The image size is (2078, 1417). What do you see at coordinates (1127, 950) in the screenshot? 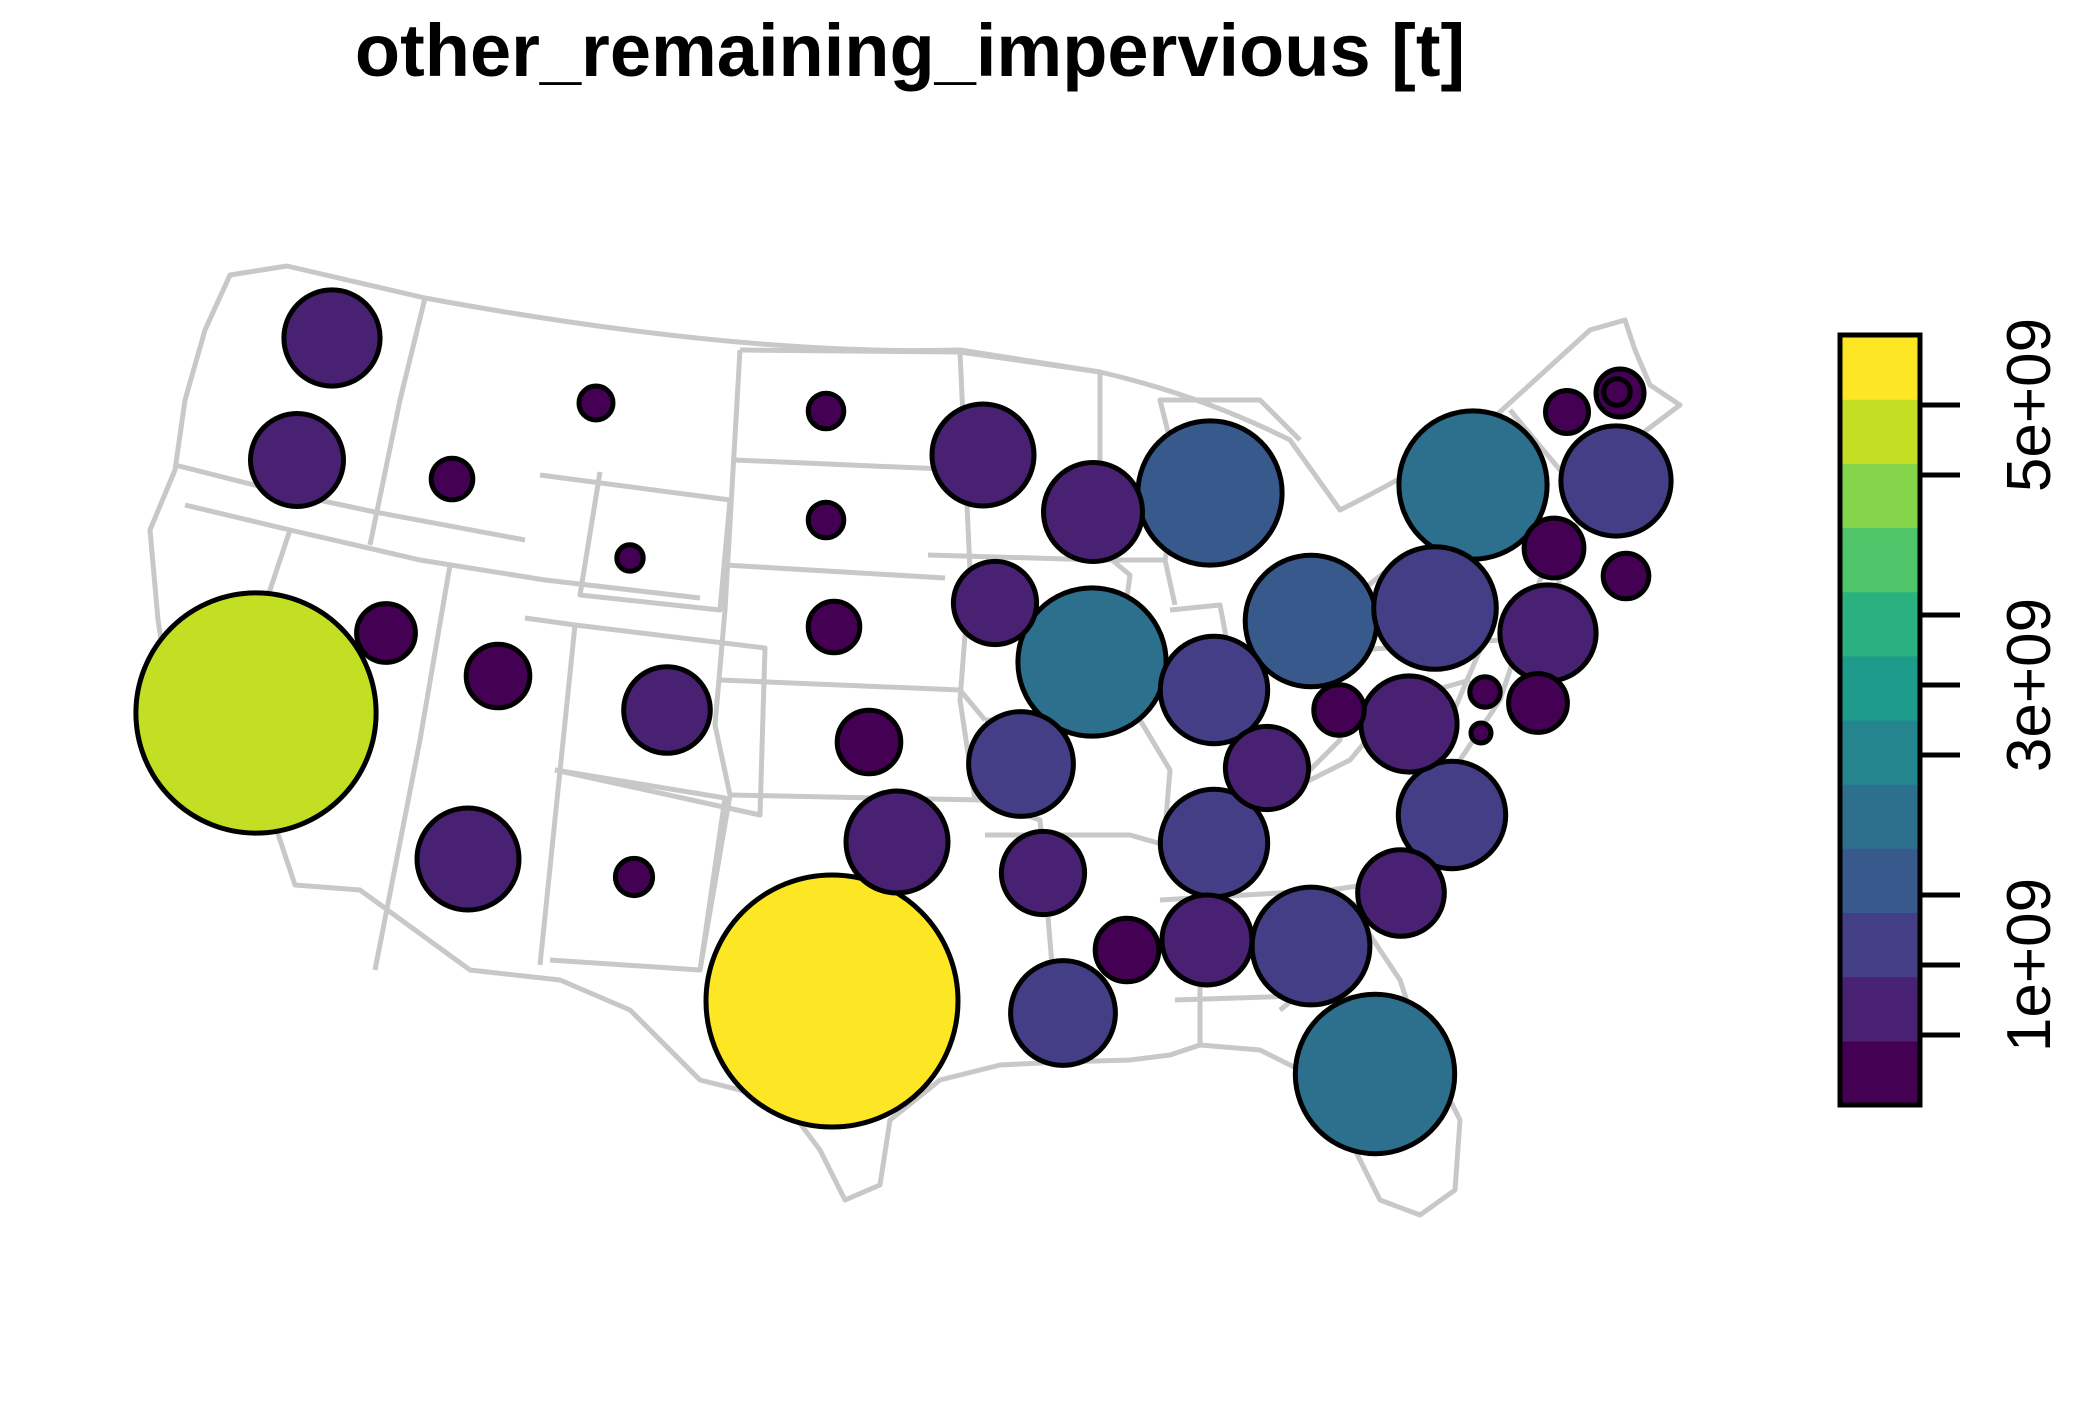
I see `bubble-ms` at bounding box center [1127, 950].